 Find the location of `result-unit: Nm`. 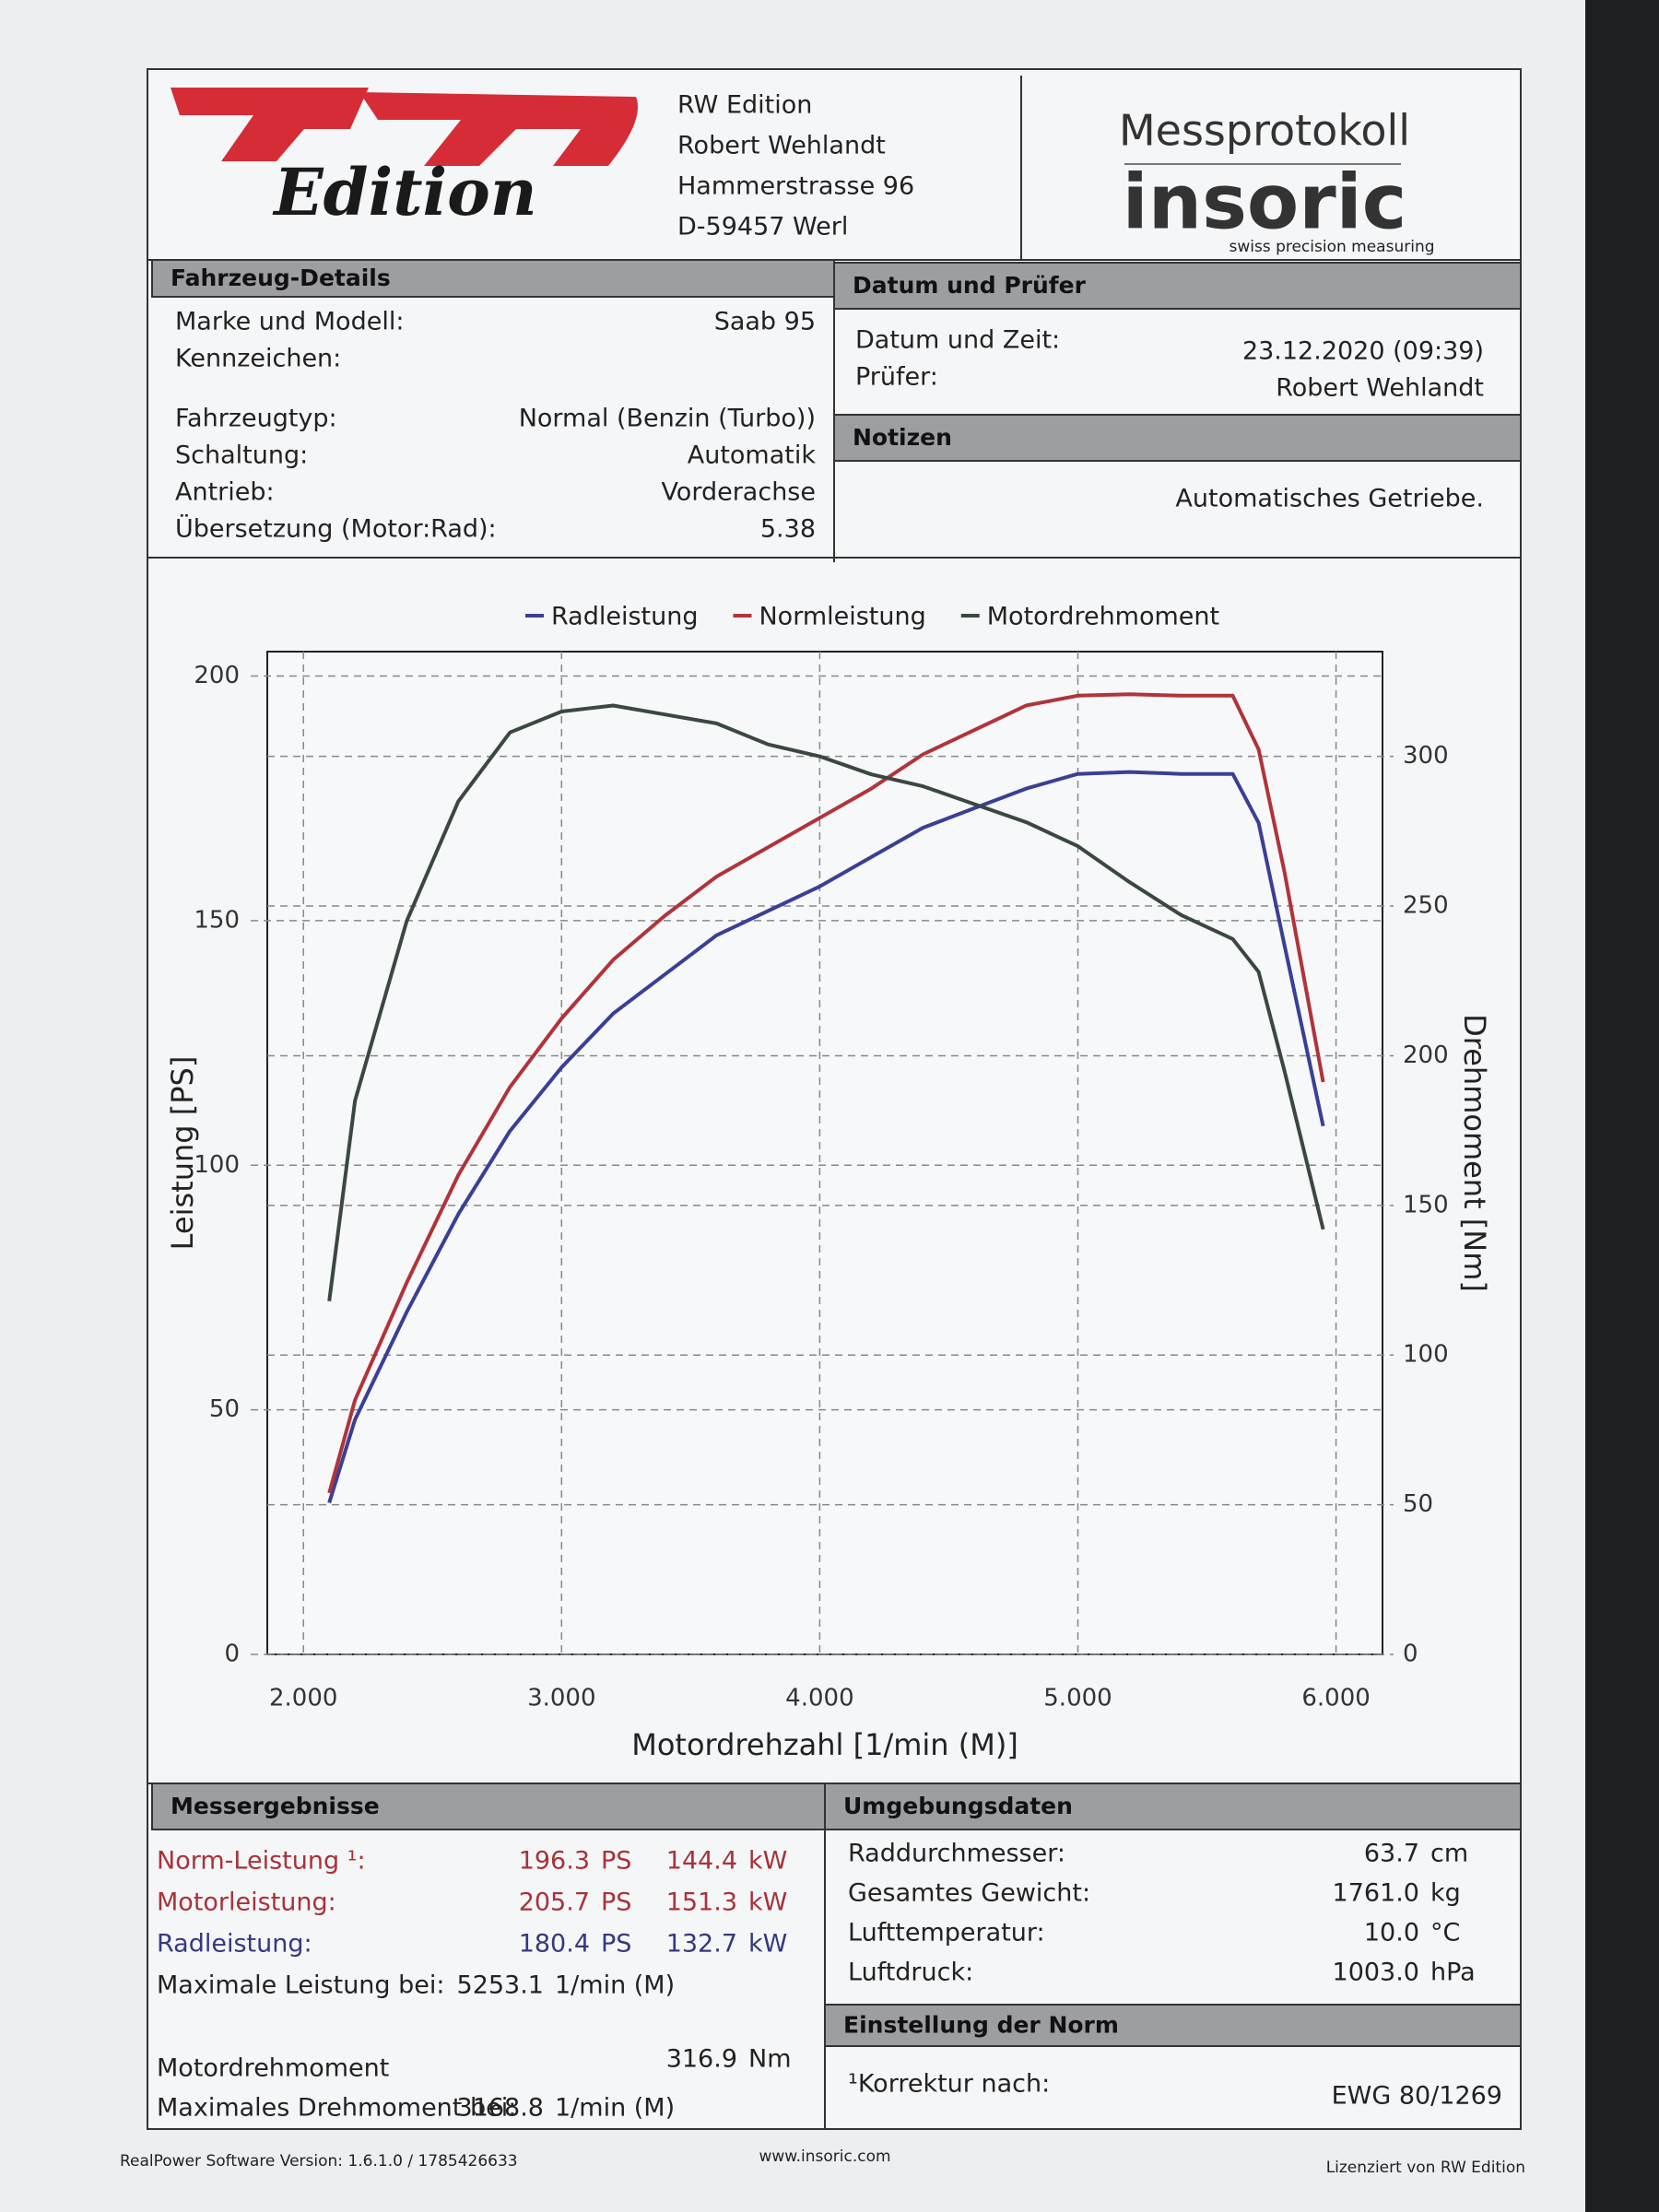

result-unit: Nm is located at coordinates (770, 2059).